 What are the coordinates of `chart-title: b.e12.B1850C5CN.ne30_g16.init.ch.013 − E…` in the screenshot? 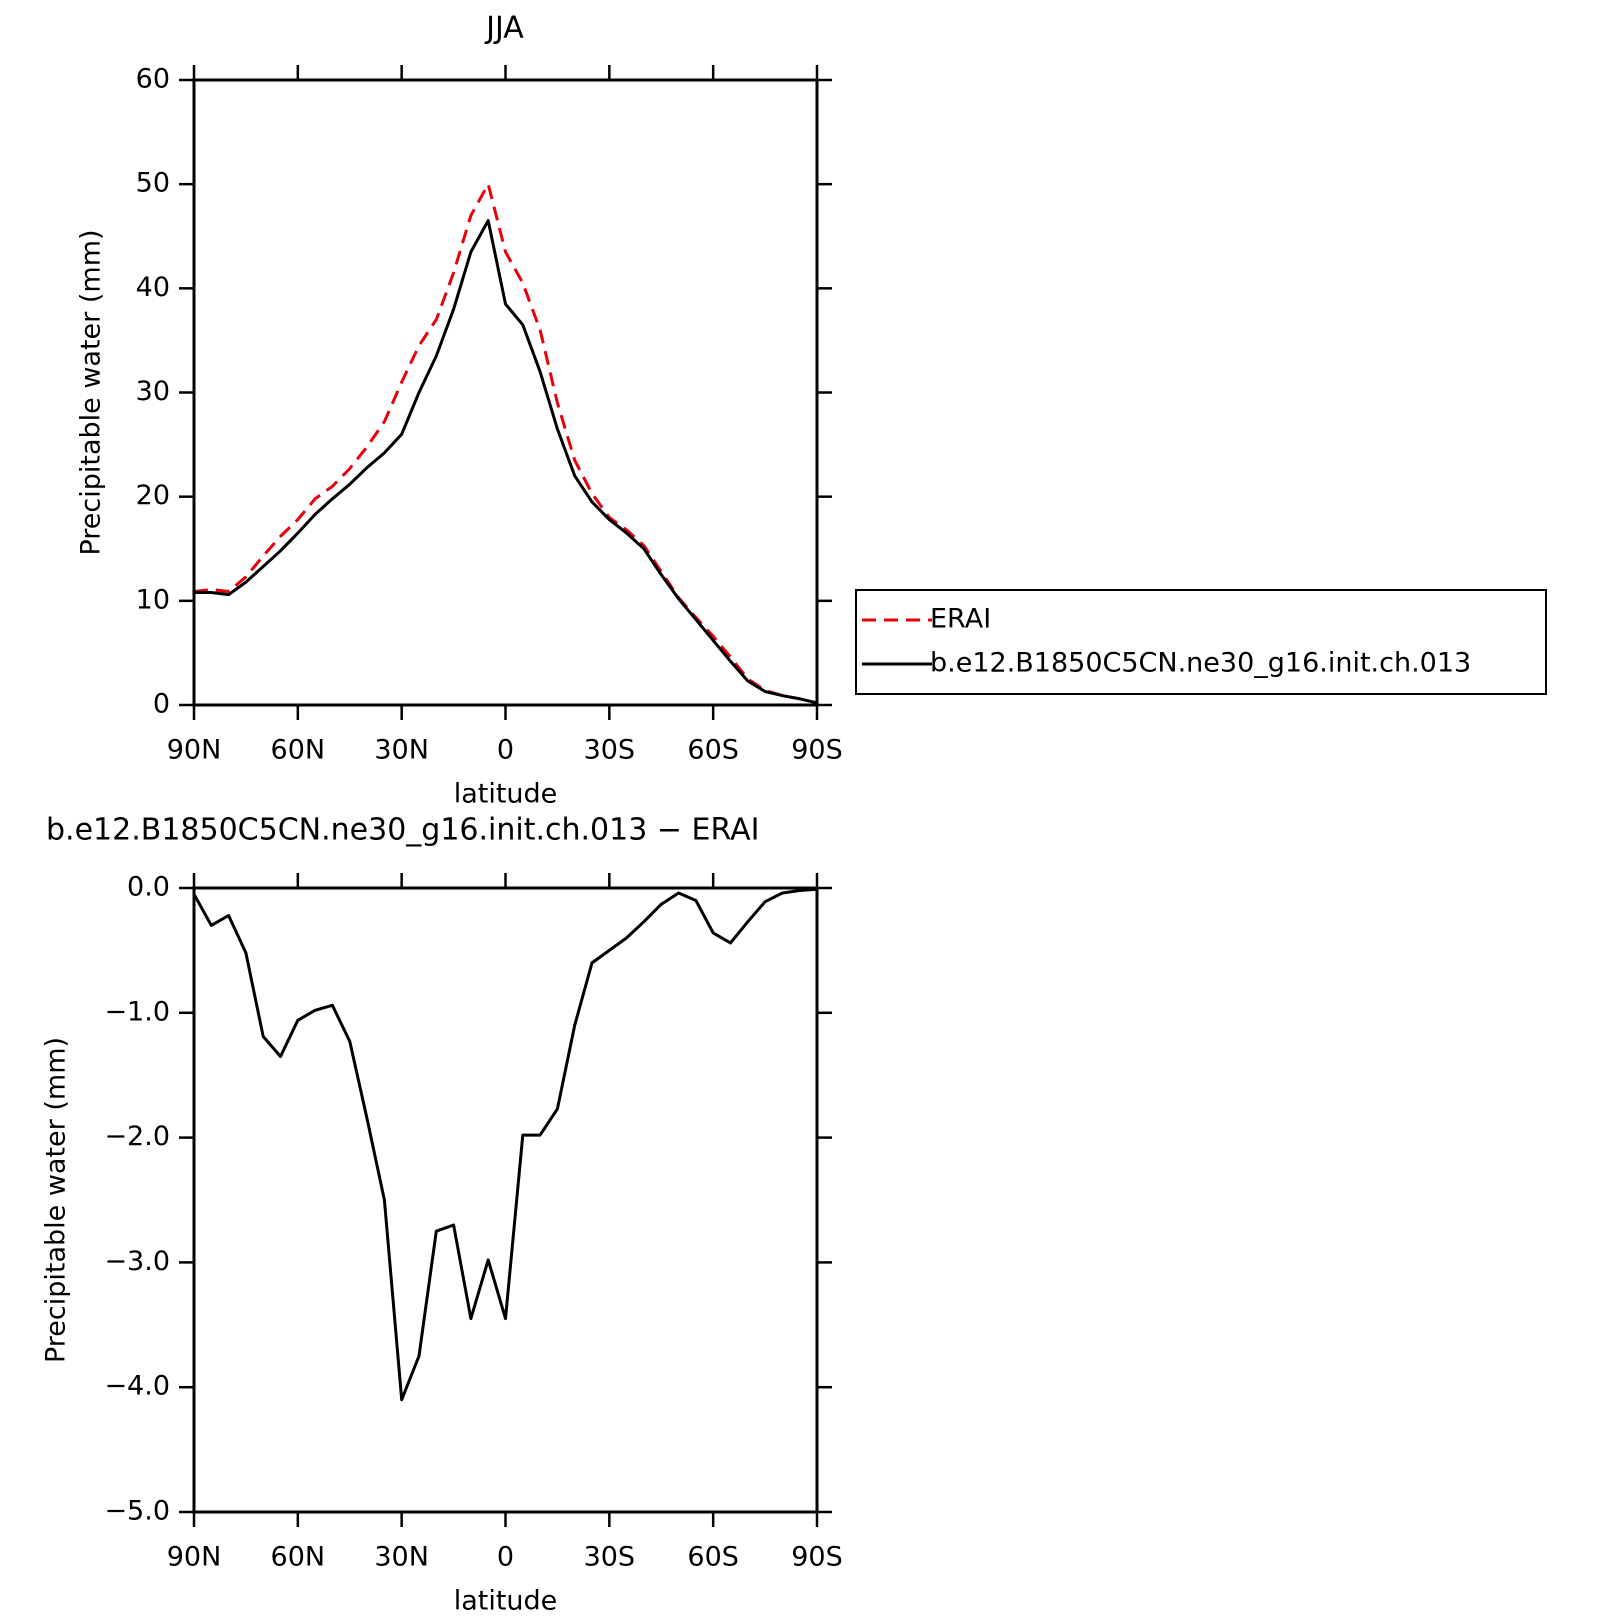 It's located at (402, 830).